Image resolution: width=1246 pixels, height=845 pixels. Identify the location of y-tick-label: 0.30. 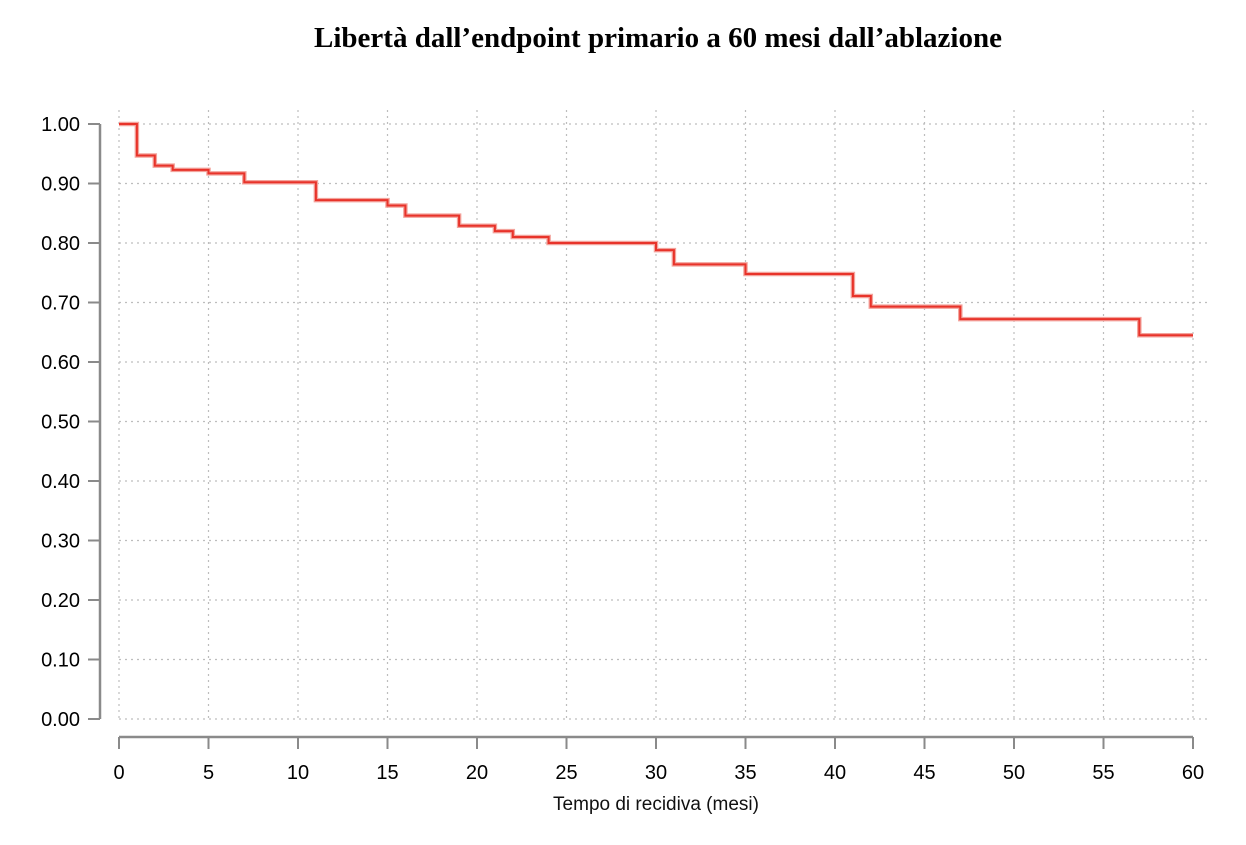
(60, 542).